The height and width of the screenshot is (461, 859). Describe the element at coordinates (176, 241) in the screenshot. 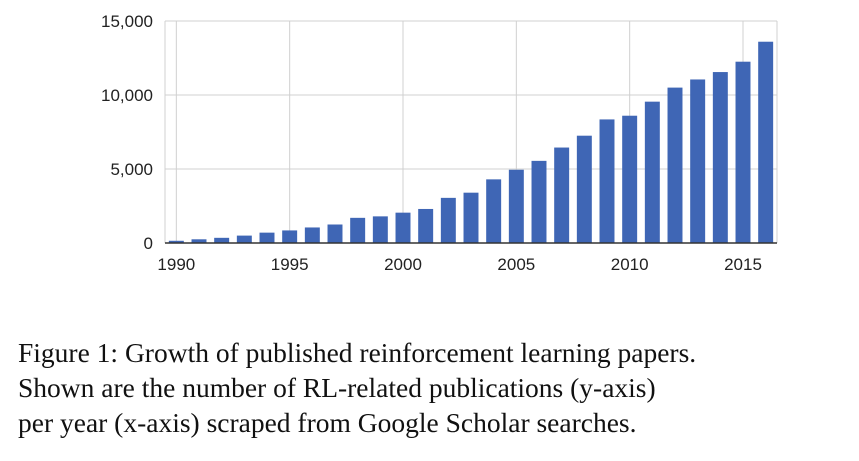

I see `bar-1990` at that location.